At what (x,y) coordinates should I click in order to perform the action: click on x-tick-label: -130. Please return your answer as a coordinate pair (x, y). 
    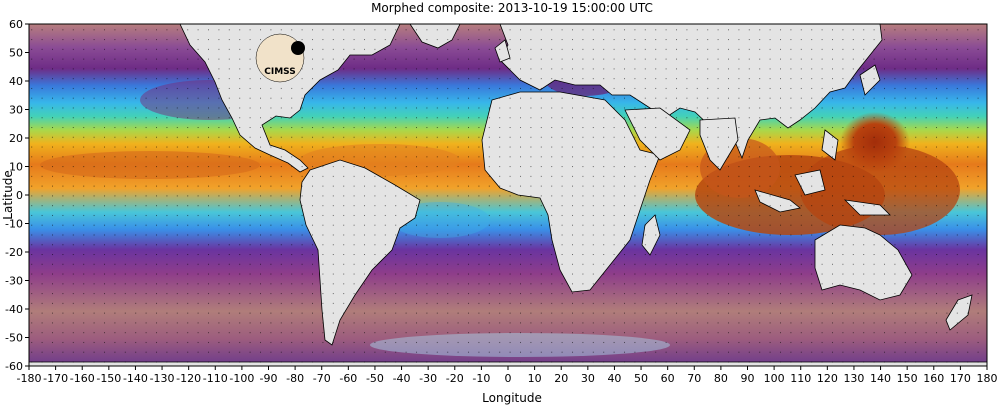
    Looking at the image, I should click on (162, 378).